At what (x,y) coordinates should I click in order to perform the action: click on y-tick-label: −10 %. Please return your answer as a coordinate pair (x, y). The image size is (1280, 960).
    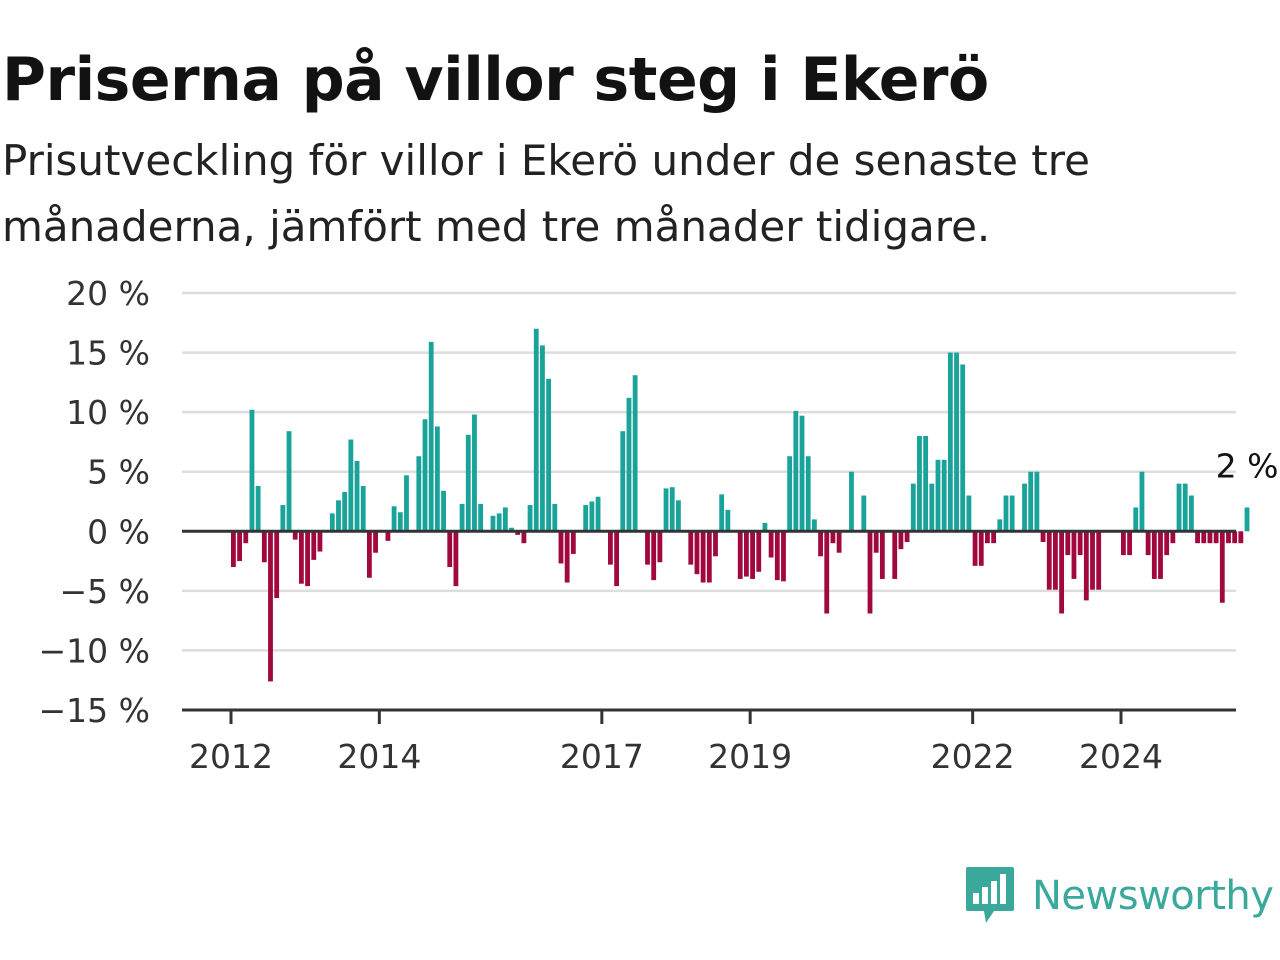
    Looking at the image, I should click on (95, 650).